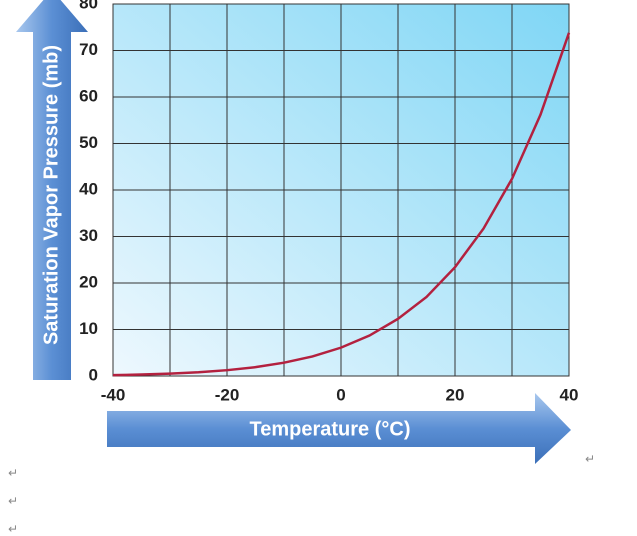 The height and width of the screenshot is (536, 637). What do you see at coordinates (330, 429) in the screenshot?
I see `x-axis-label: Temperature (°C)` at bounding box center [330, 429].